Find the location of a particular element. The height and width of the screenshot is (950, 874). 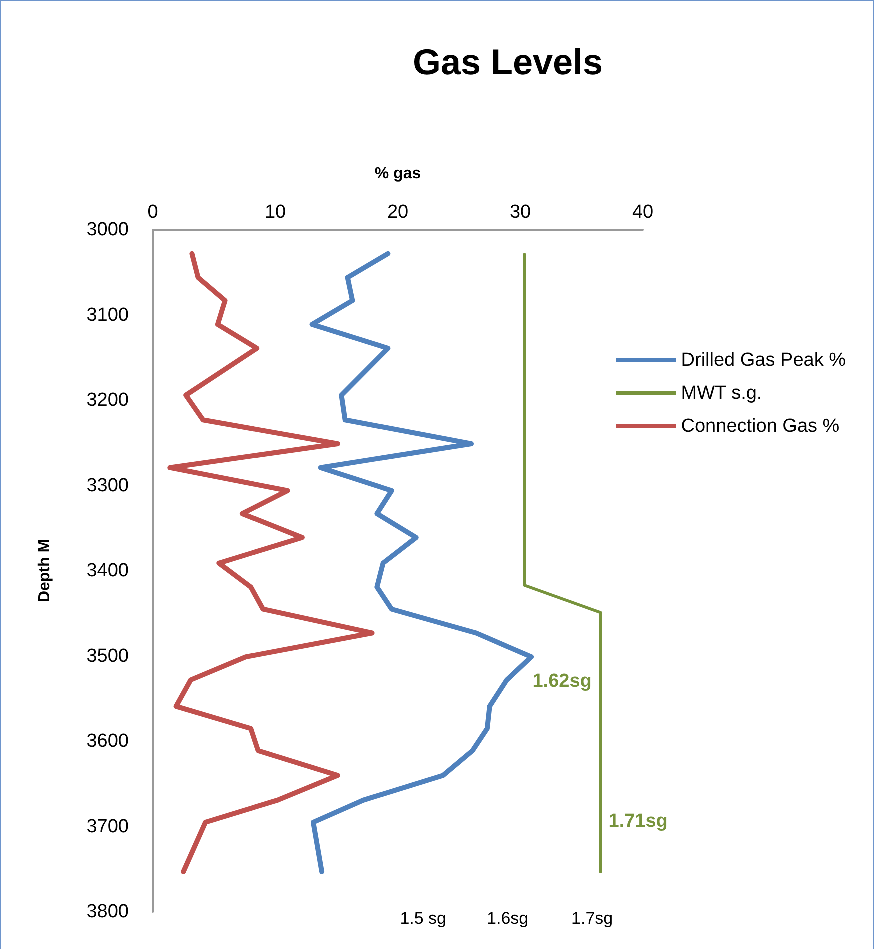

y-tick-label: 3300 is located at coordinates (107, 485).